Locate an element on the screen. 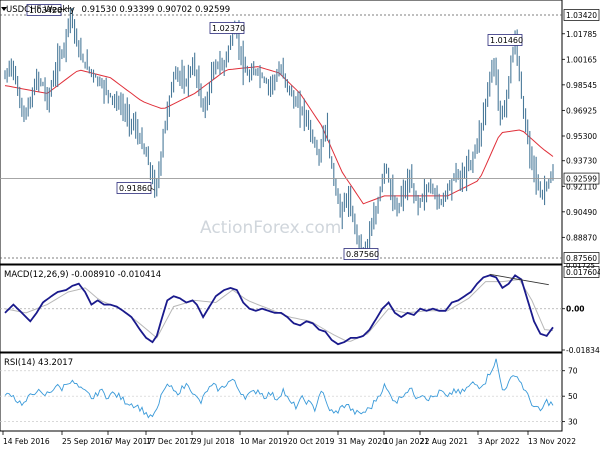 Image resolution: width=600 pixels, height=454 pixels. x-tick-label: 22 Aug 2021 is located at coordinates (444, 441).